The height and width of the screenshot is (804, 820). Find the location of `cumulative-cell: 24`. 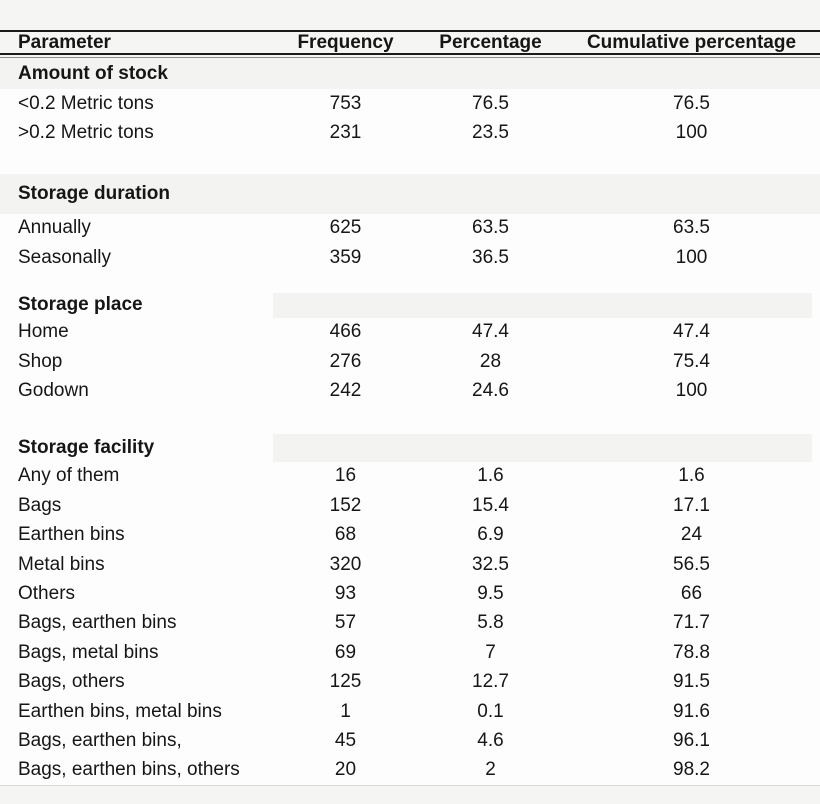

cumulative-cell: 24 is located at coordinates (691, 535).